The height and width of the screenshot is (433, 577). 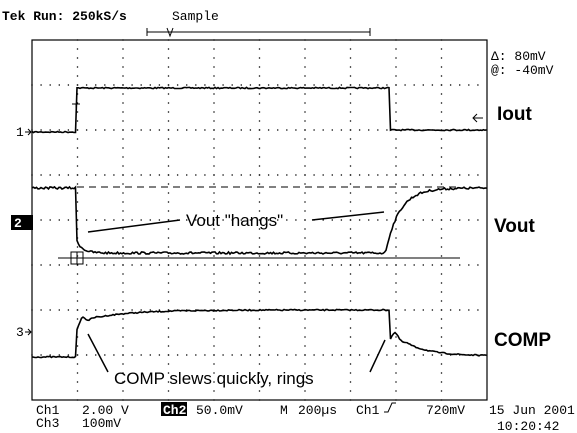 I want to click on trigger-slope, so click(x=390, y=407).